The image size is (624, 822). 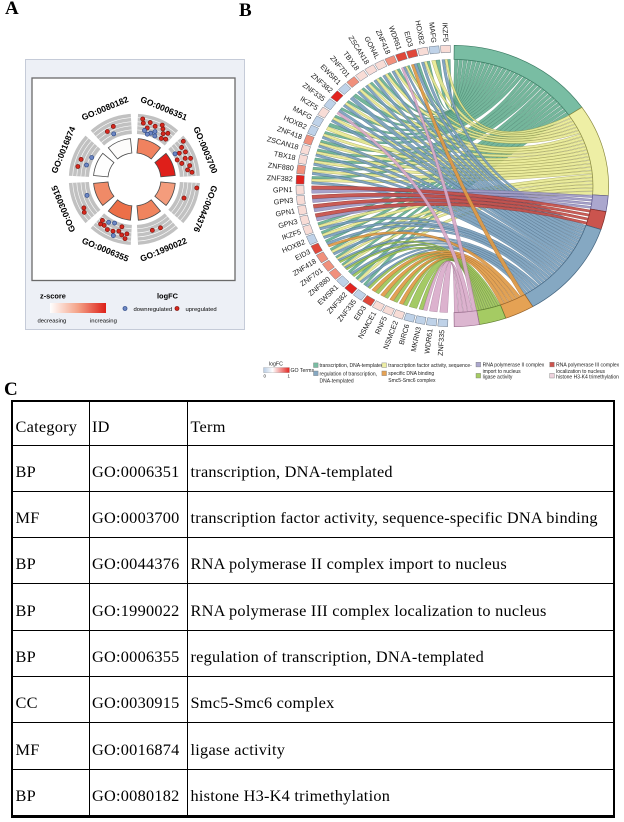 I want to click on svg-text: ZNF335, so click(x=441, y=343).